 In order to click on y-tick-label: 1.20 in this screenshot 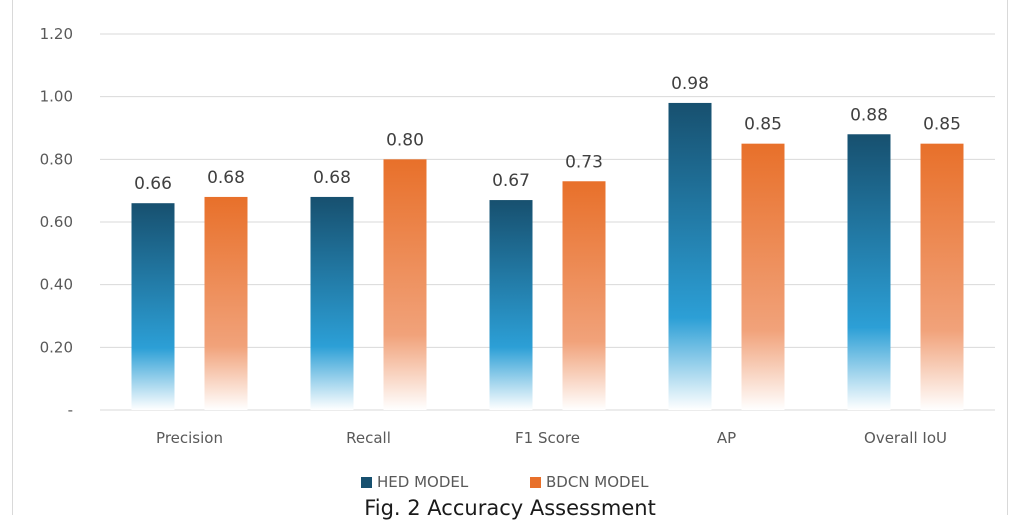, I will do `click(56, 34)`.